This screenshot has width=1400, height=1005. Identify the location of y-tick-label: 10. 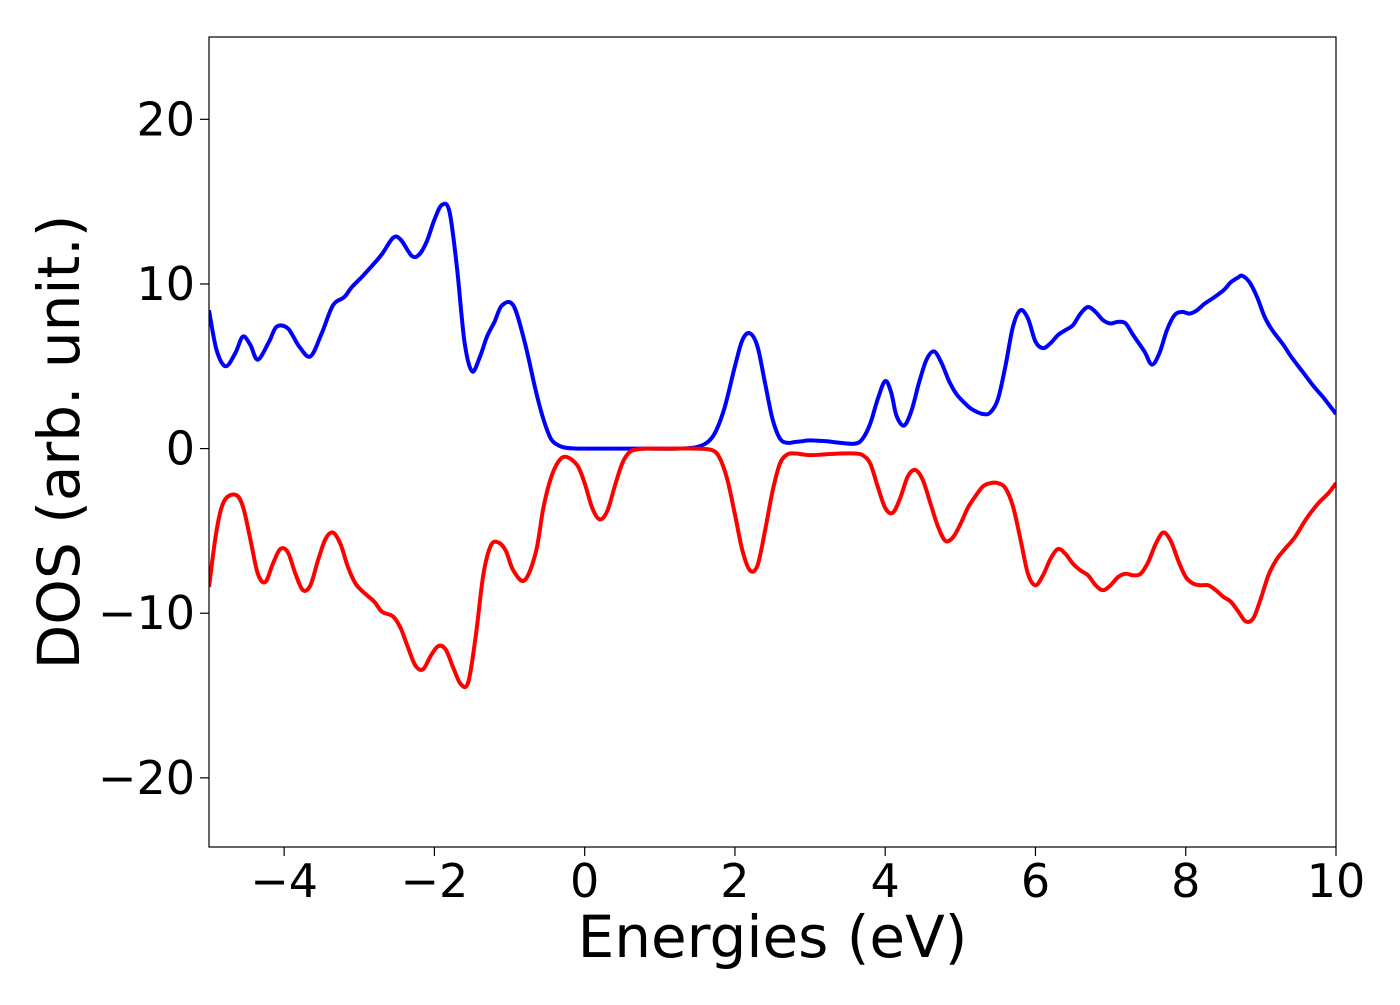
(165, 284).